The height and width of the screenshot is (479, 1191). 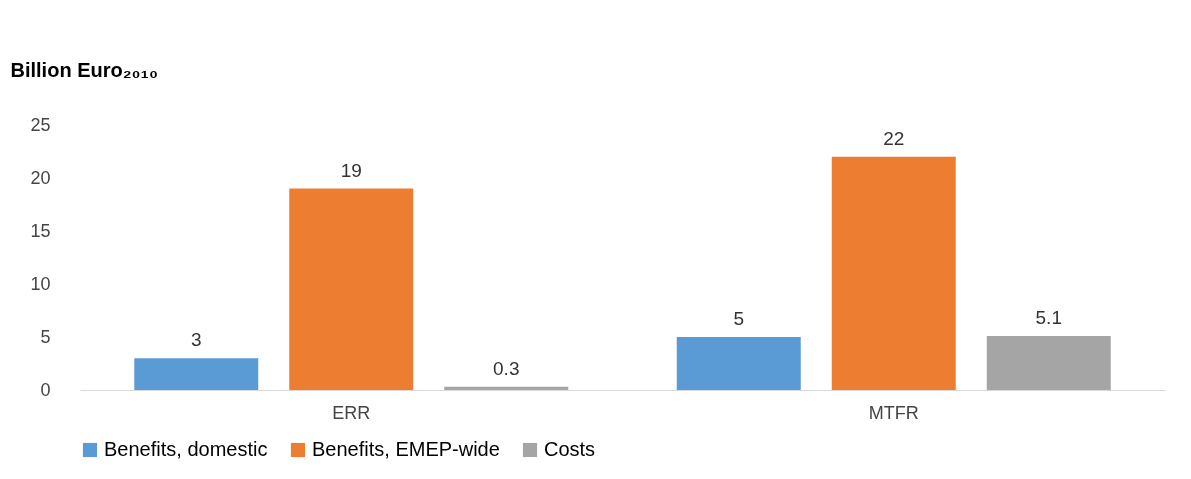 What do you see at coordinates (406, 449) in the screenshot?
I see `legend-label: Benefits, EMEP-wide` at bounding box center [406, 449].